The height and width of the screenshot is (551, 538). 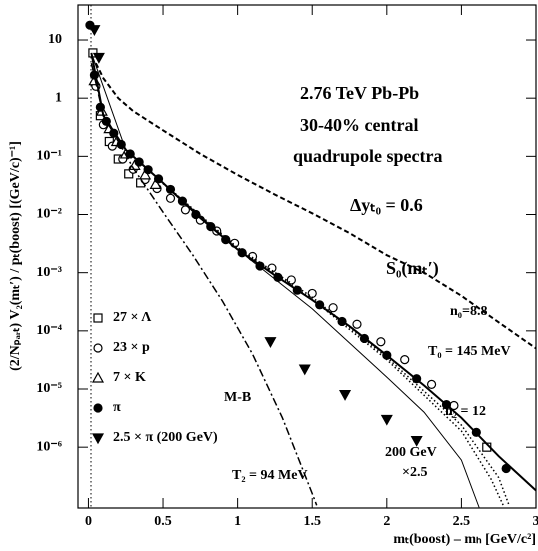 I want to click on legend-label: 2.5 × π (200 GeV), so click(x=165, y=437).